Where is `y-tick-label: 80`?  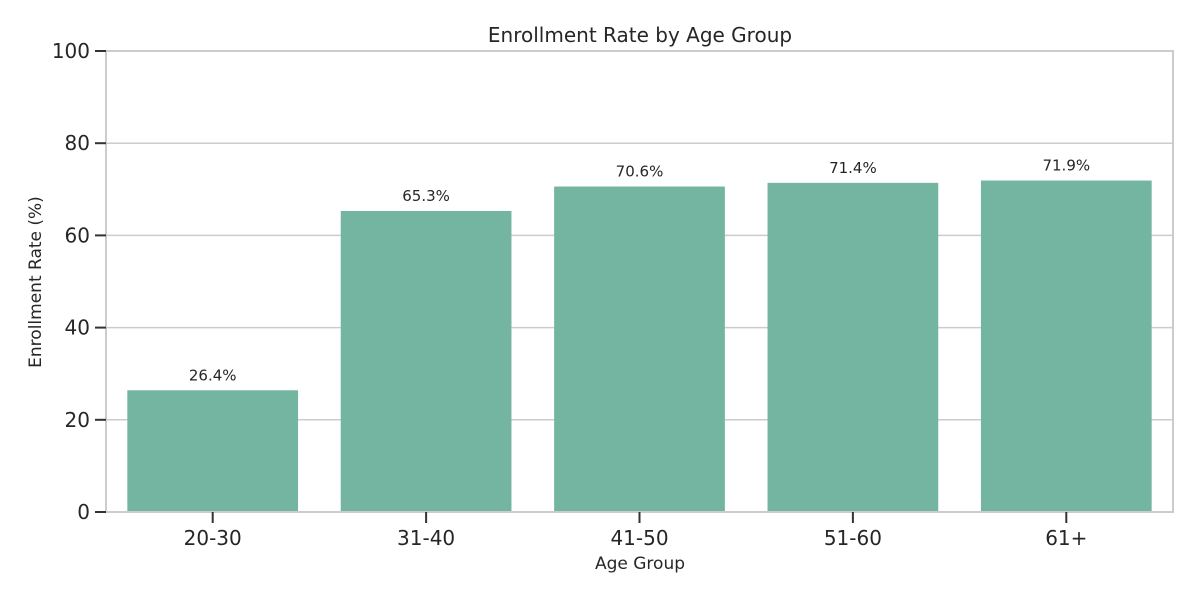 y-tick-label: 80 is located at coordinates (77, 143).